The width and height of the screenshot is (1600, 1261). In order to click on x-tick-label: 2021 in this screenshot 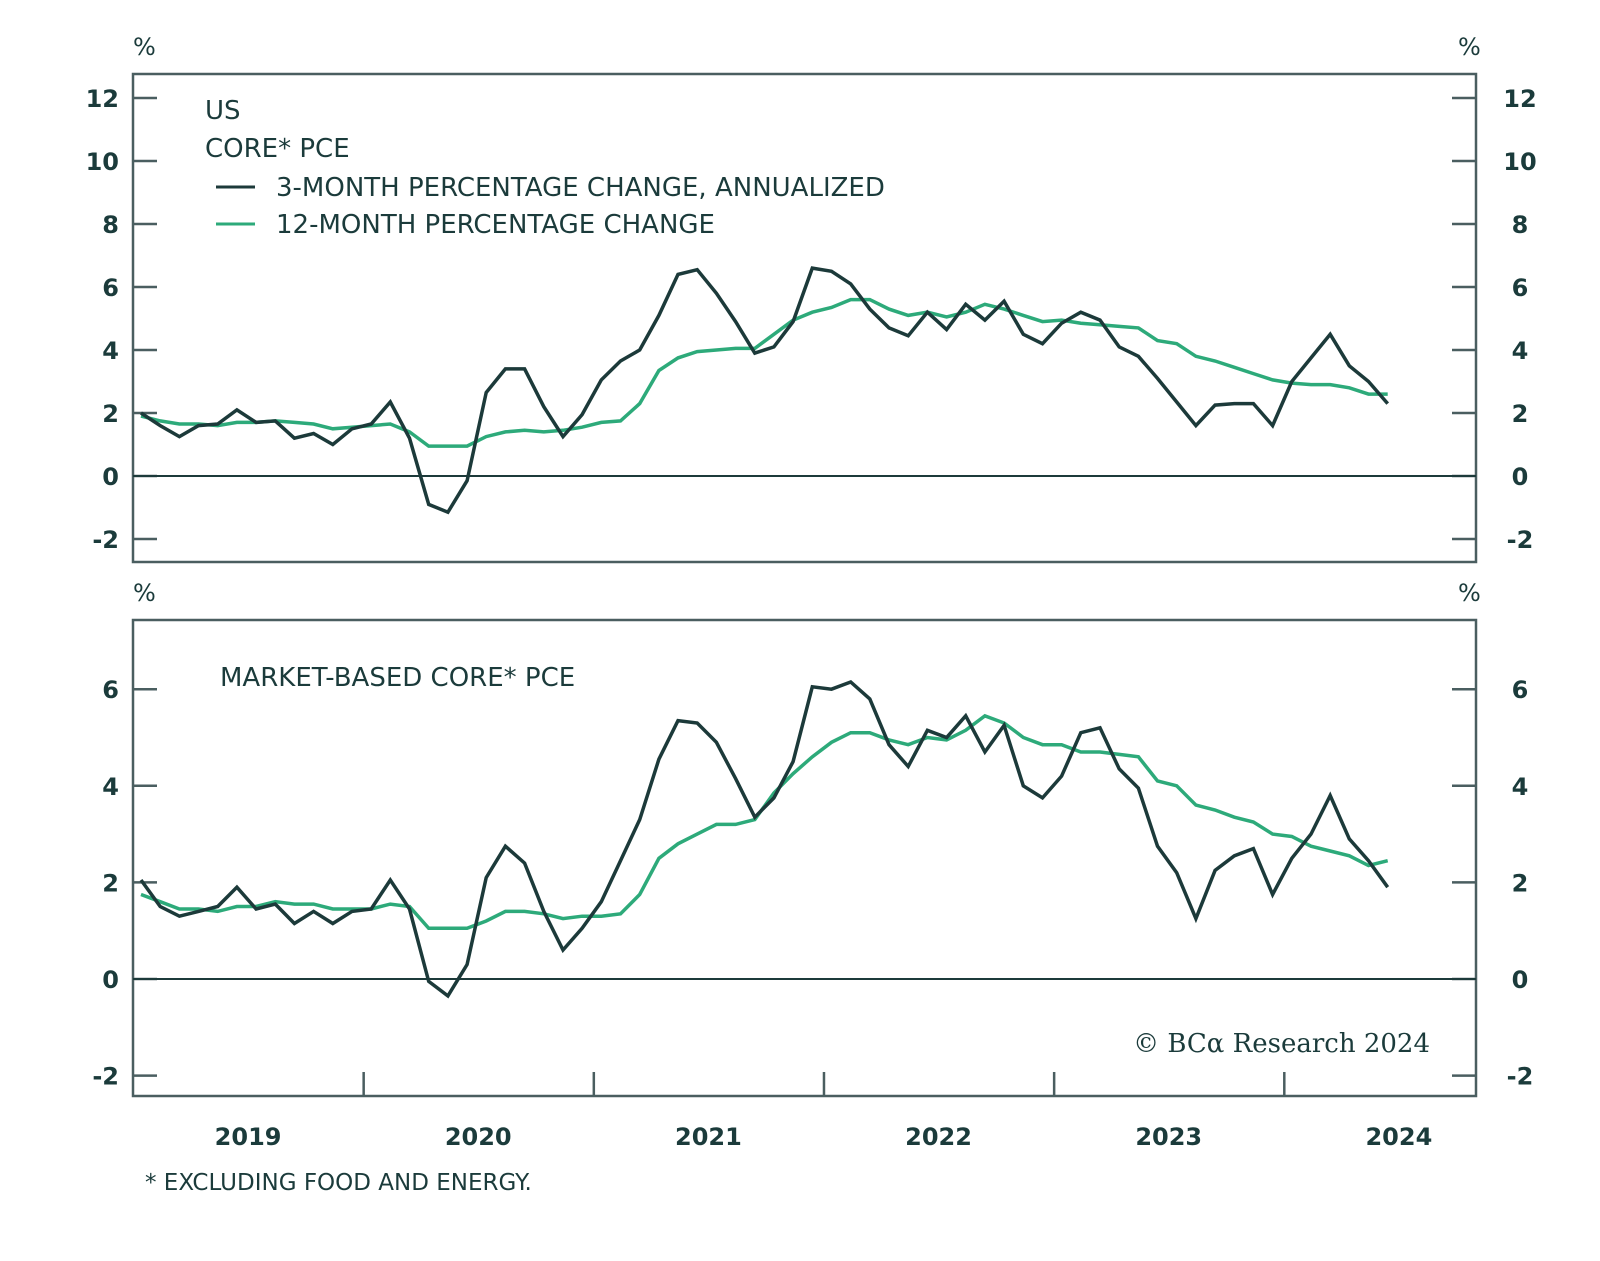, I will do `click(708, 1137)`.